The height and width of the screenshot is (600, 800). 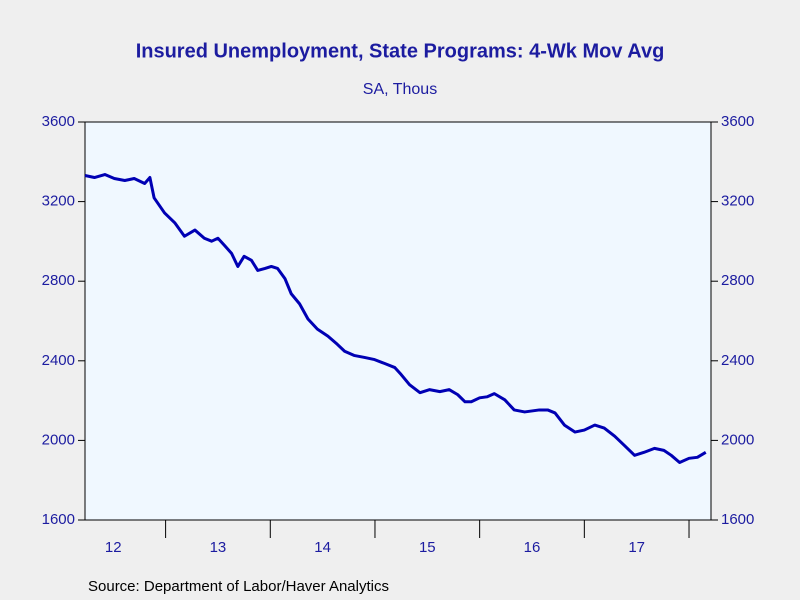 What do you see at coordinates (737, 121) in the screenshot?
I see `y-tick-label-right: 3600` at bounding box center [737, 121].